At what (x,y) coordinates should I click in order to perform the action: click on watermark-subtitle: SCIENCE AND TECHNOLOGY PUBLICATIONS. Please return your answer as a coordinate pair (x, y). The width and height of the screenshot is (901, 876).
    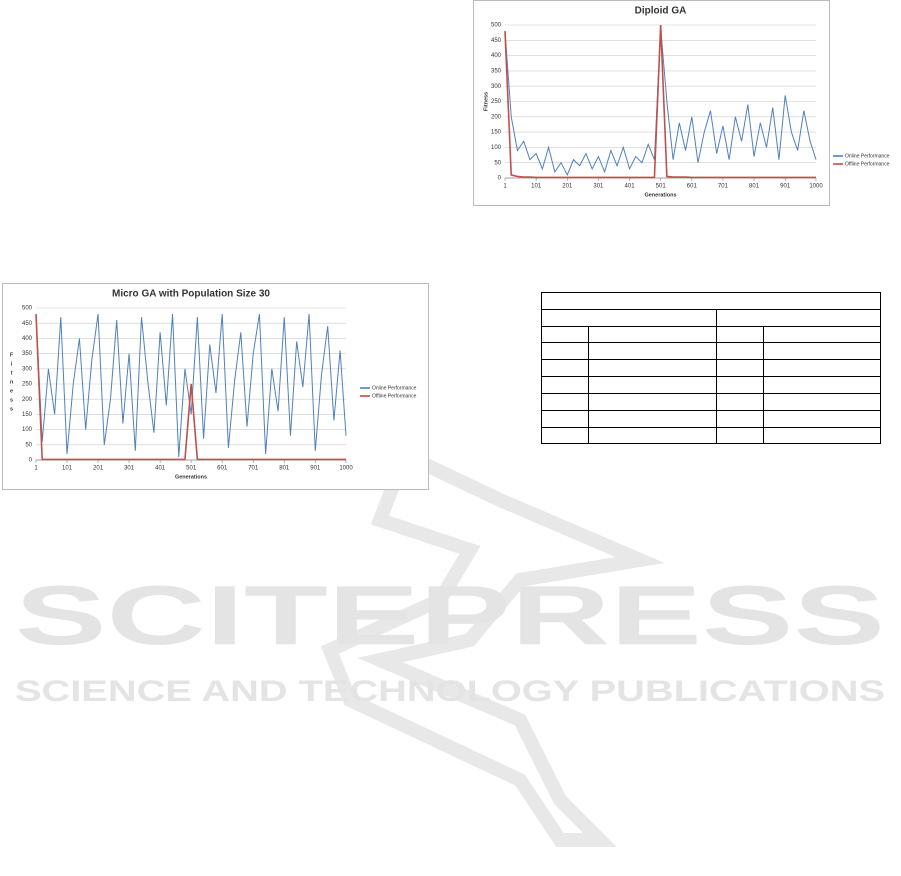
    Looking at the image, I should click on (450, 691).